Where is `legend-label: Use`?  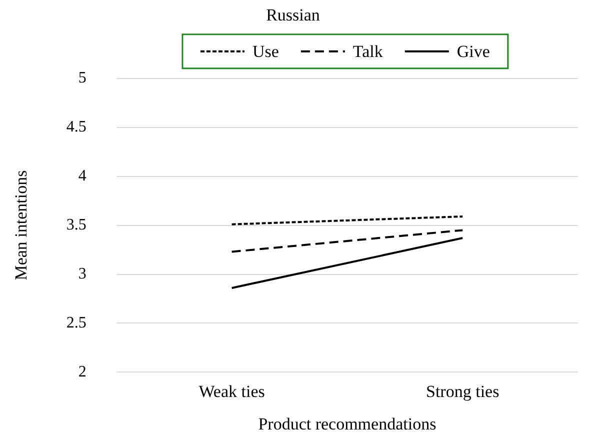 legend-label: Use is located at coordinates (265, 51).